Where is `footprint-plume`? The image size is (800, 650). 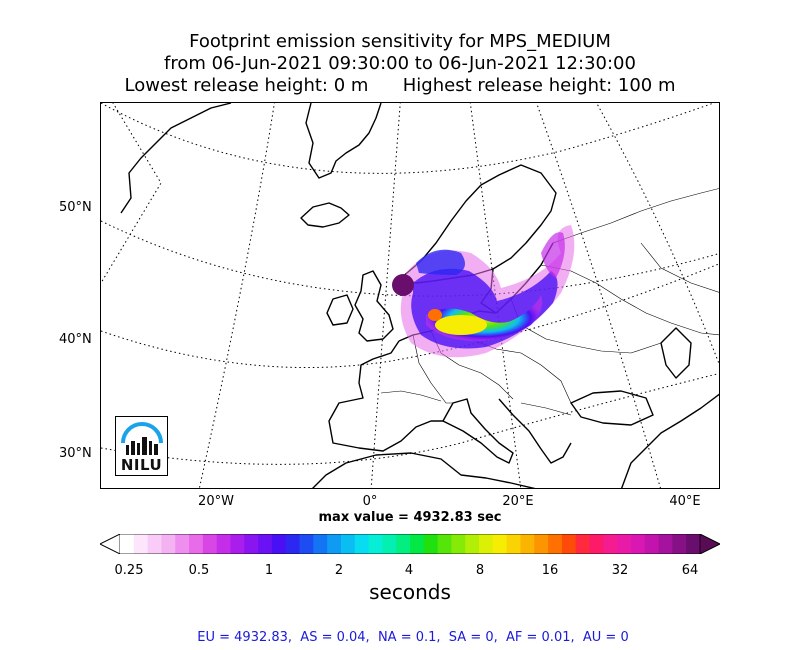
footprint-plume is located at coordinates (483, 291).